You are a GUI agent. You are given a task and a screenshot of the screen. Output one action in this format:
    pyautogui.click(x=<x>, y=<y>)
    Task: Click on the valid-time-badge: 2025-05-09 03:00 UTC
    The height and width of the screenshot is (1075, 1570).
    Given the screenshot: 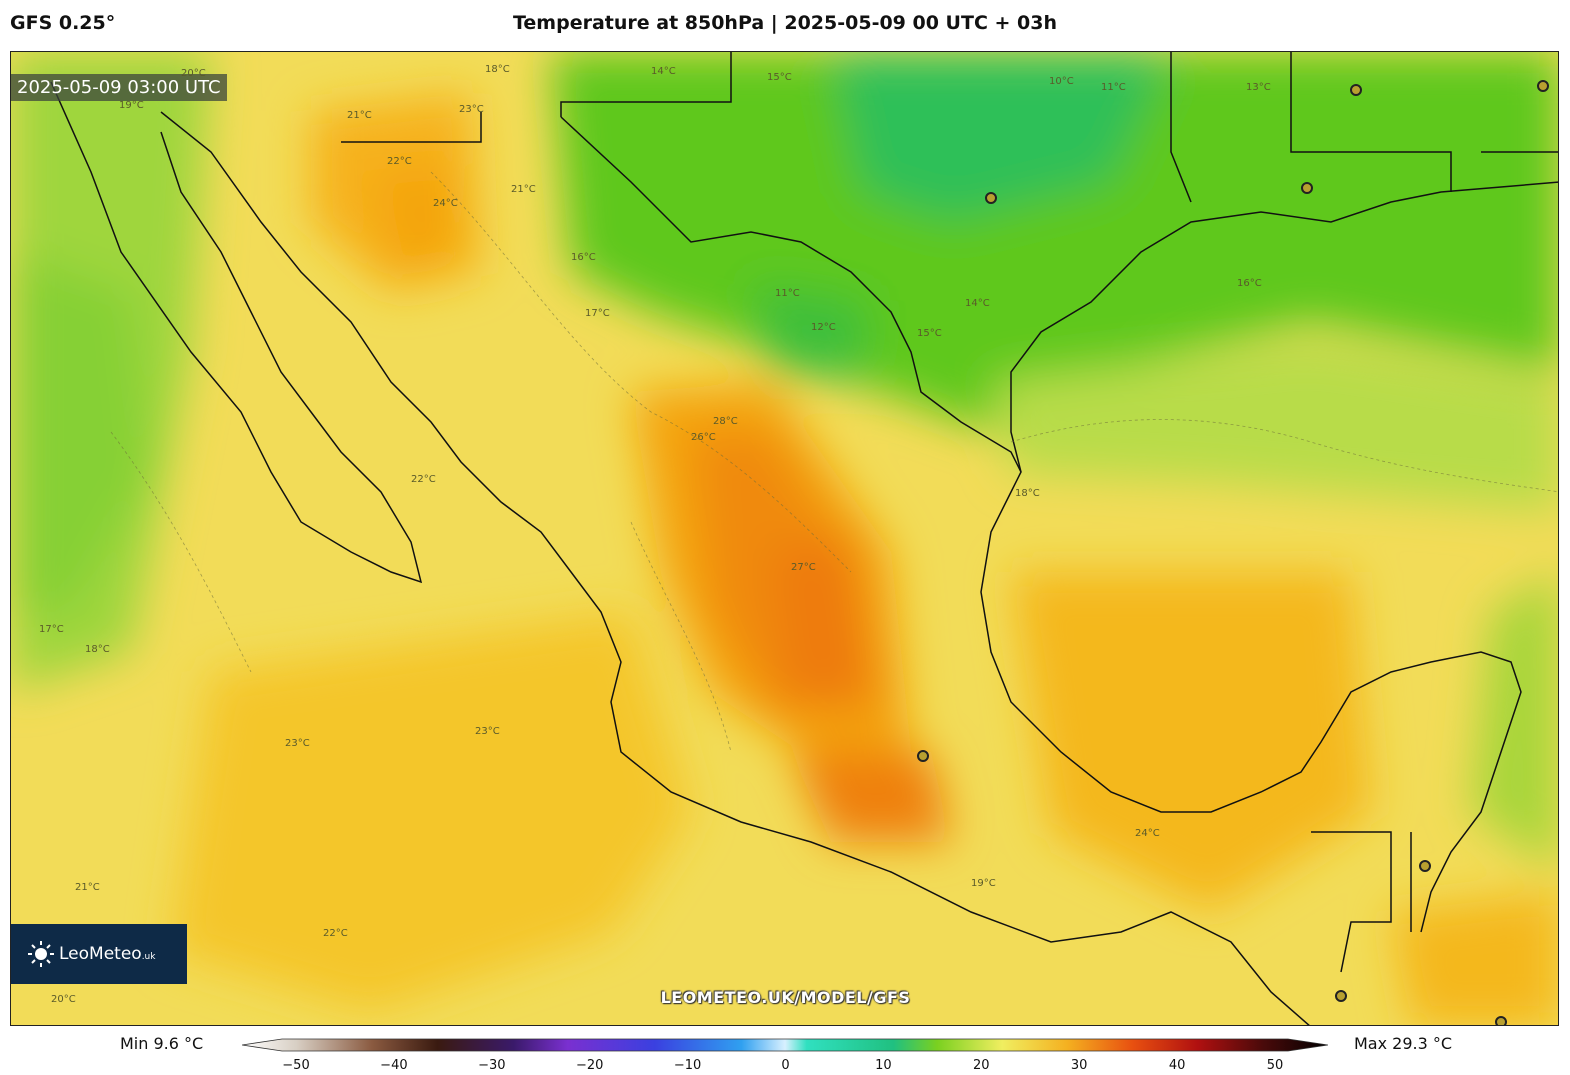 What is the action you would take?
    pyautogui.click(x=119, y=87)
    